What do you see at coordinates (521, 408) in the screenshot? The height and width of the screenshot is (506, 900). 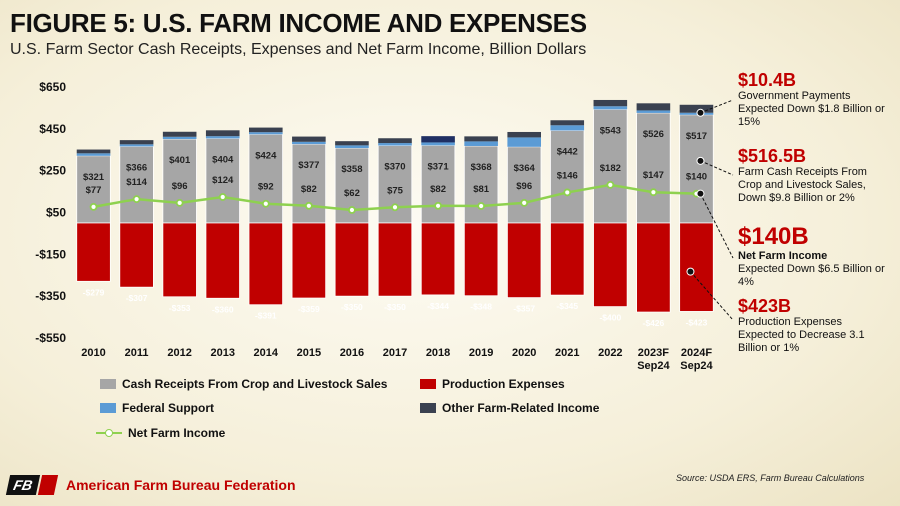 I see `legend-label: Other Farm-Related Income` at bounding box center [521, 408].